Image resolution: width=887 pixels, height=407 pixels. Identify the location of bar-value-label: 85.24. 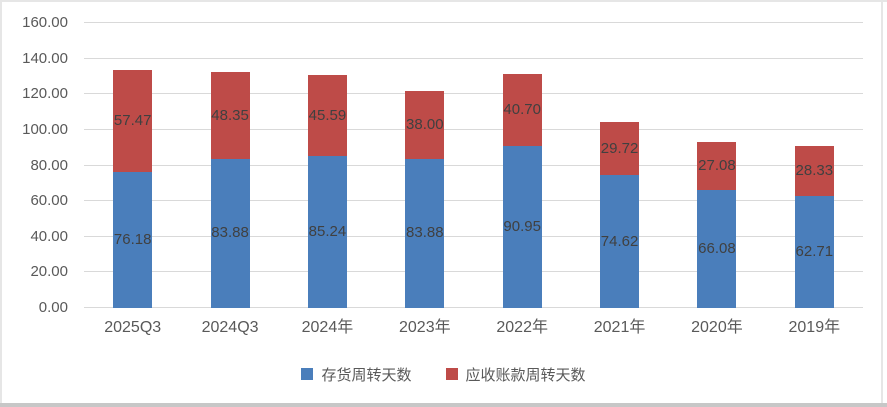
(327, 232).